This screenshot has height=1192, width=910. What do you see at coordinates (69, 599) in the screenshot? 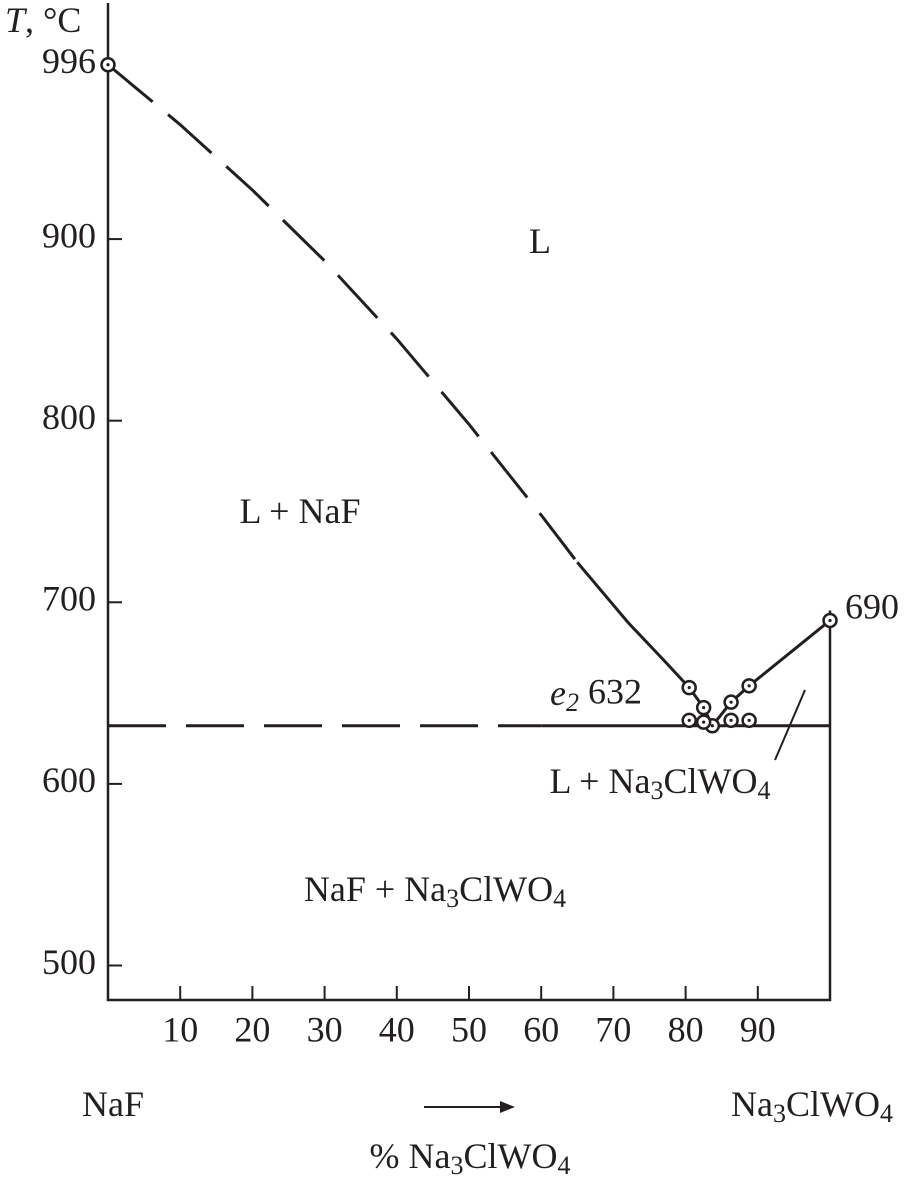
I see `y-tick-label: 700` at bounding box center [69, 599].